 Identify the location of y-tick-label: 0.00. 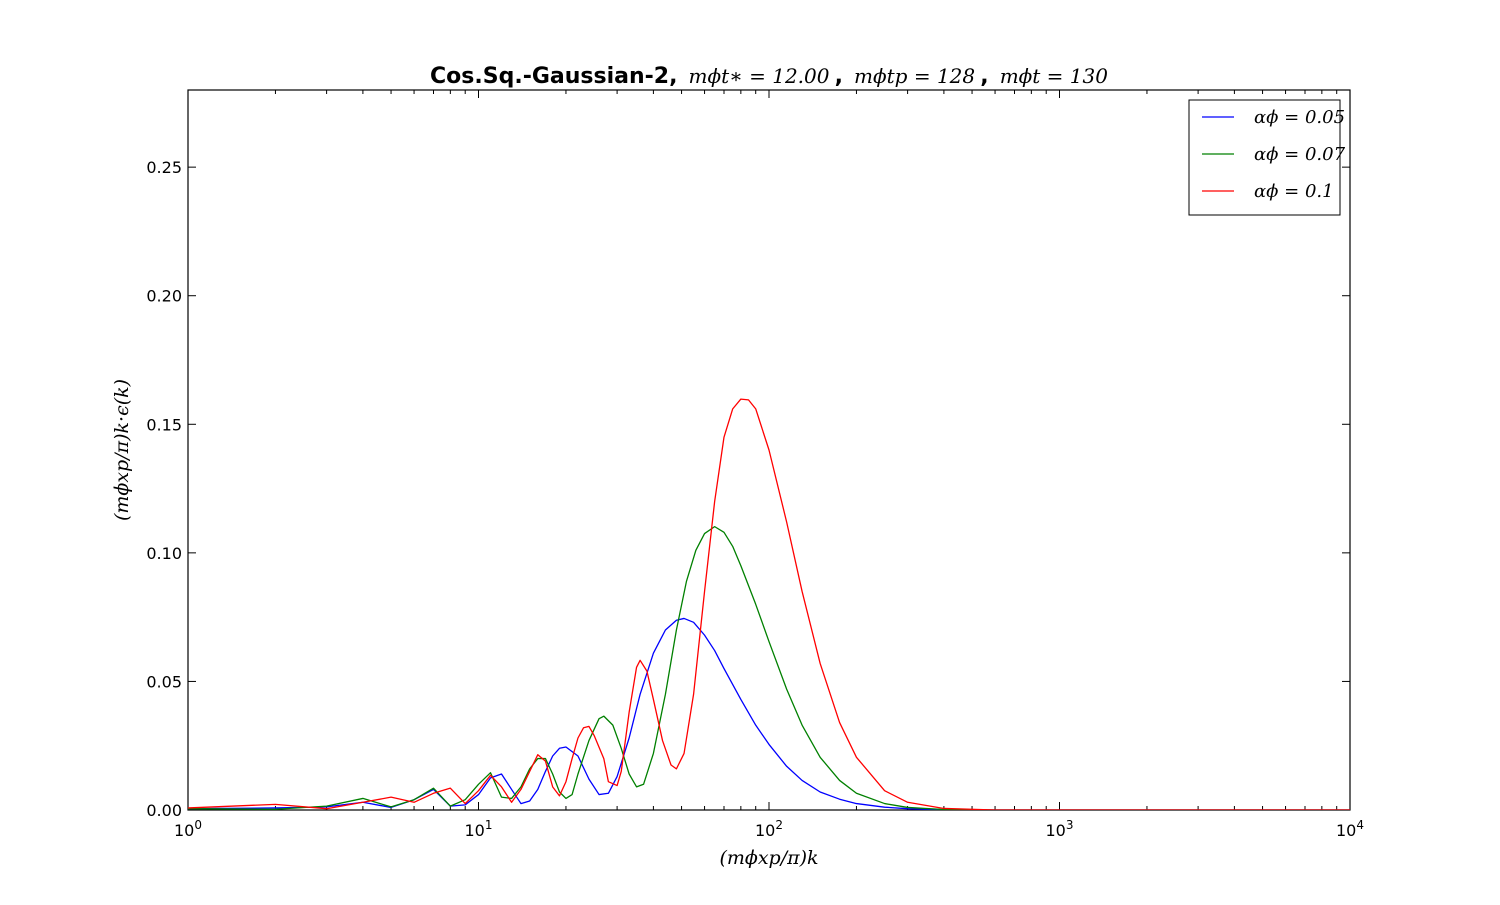
(164, 810).